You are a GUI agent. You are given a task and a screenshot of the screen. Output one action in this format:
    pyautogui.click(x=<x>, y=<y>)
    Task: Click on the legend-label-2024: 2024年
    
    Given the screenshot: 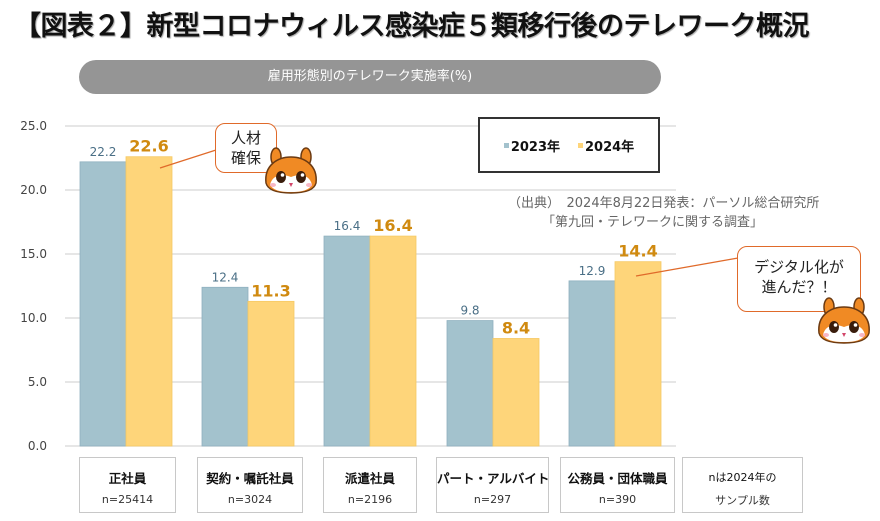 What is the action you would take?
    pyautogui.click(x=610, y=147)
    